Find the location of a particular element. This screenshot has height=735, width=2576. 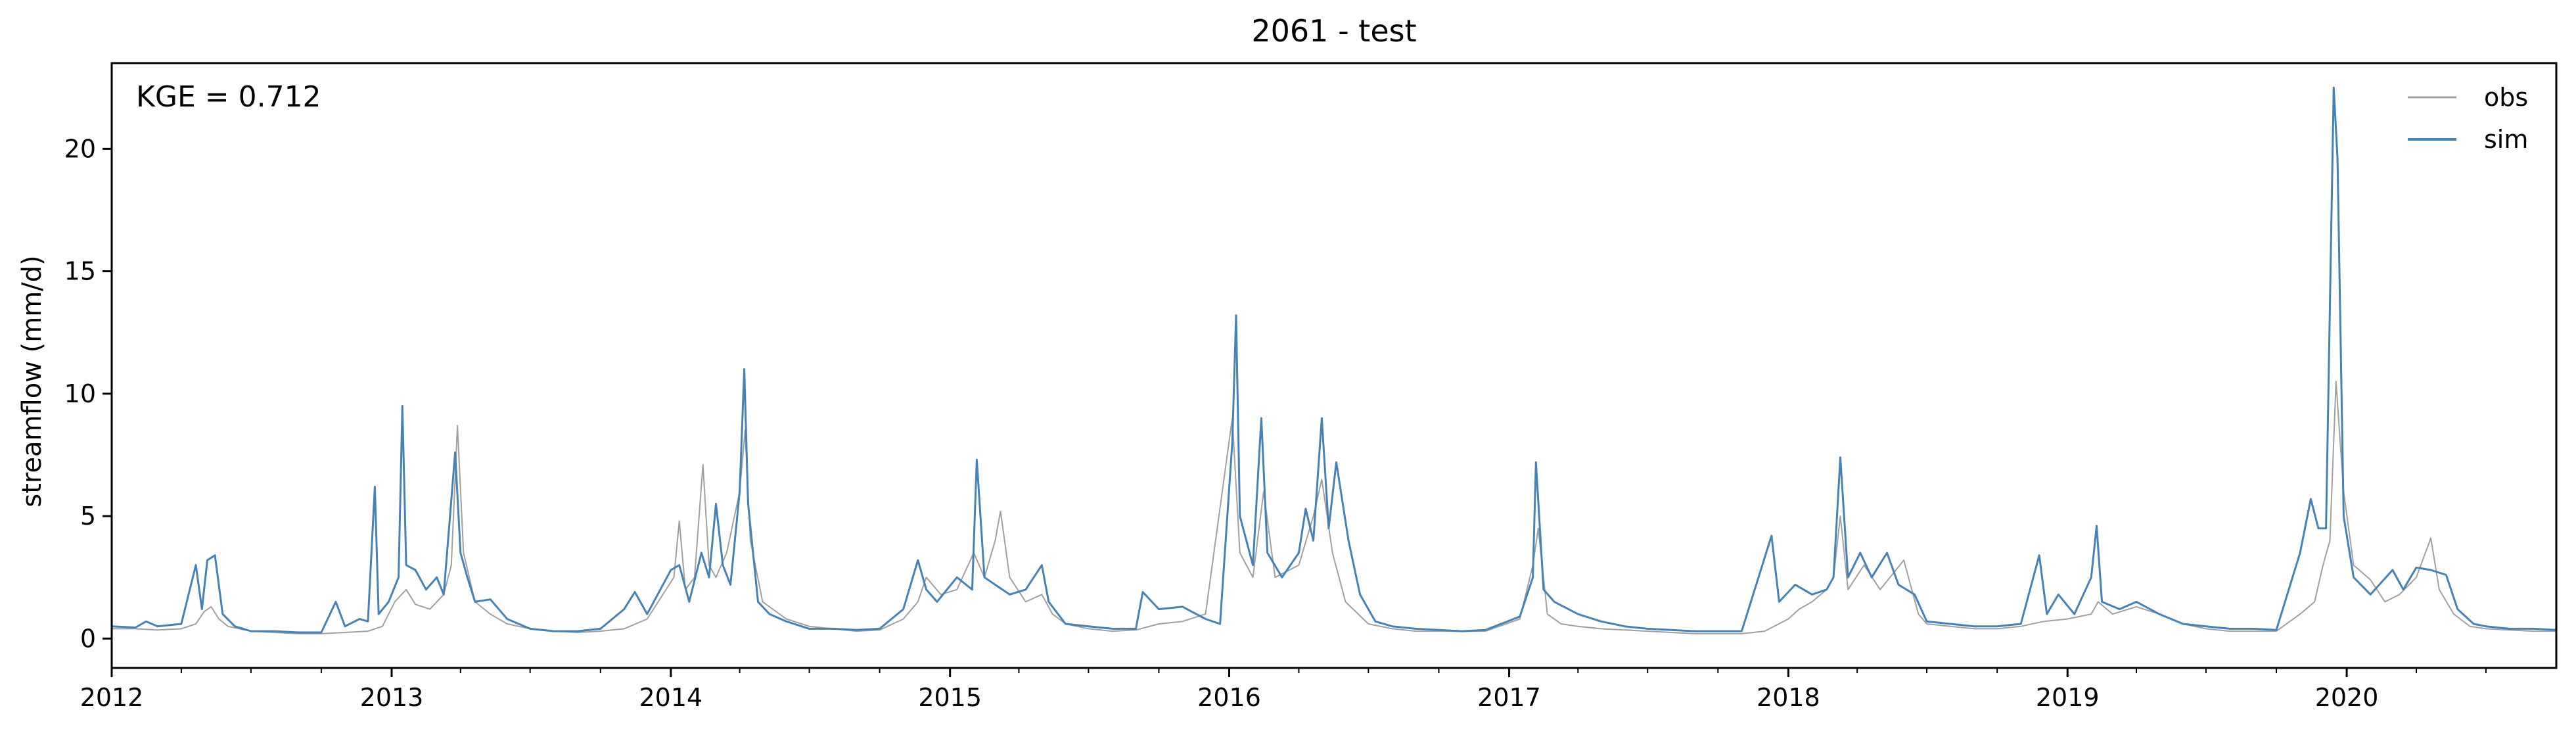

x-tick-label-2013: 2013 is located at coordinates (392, 697).